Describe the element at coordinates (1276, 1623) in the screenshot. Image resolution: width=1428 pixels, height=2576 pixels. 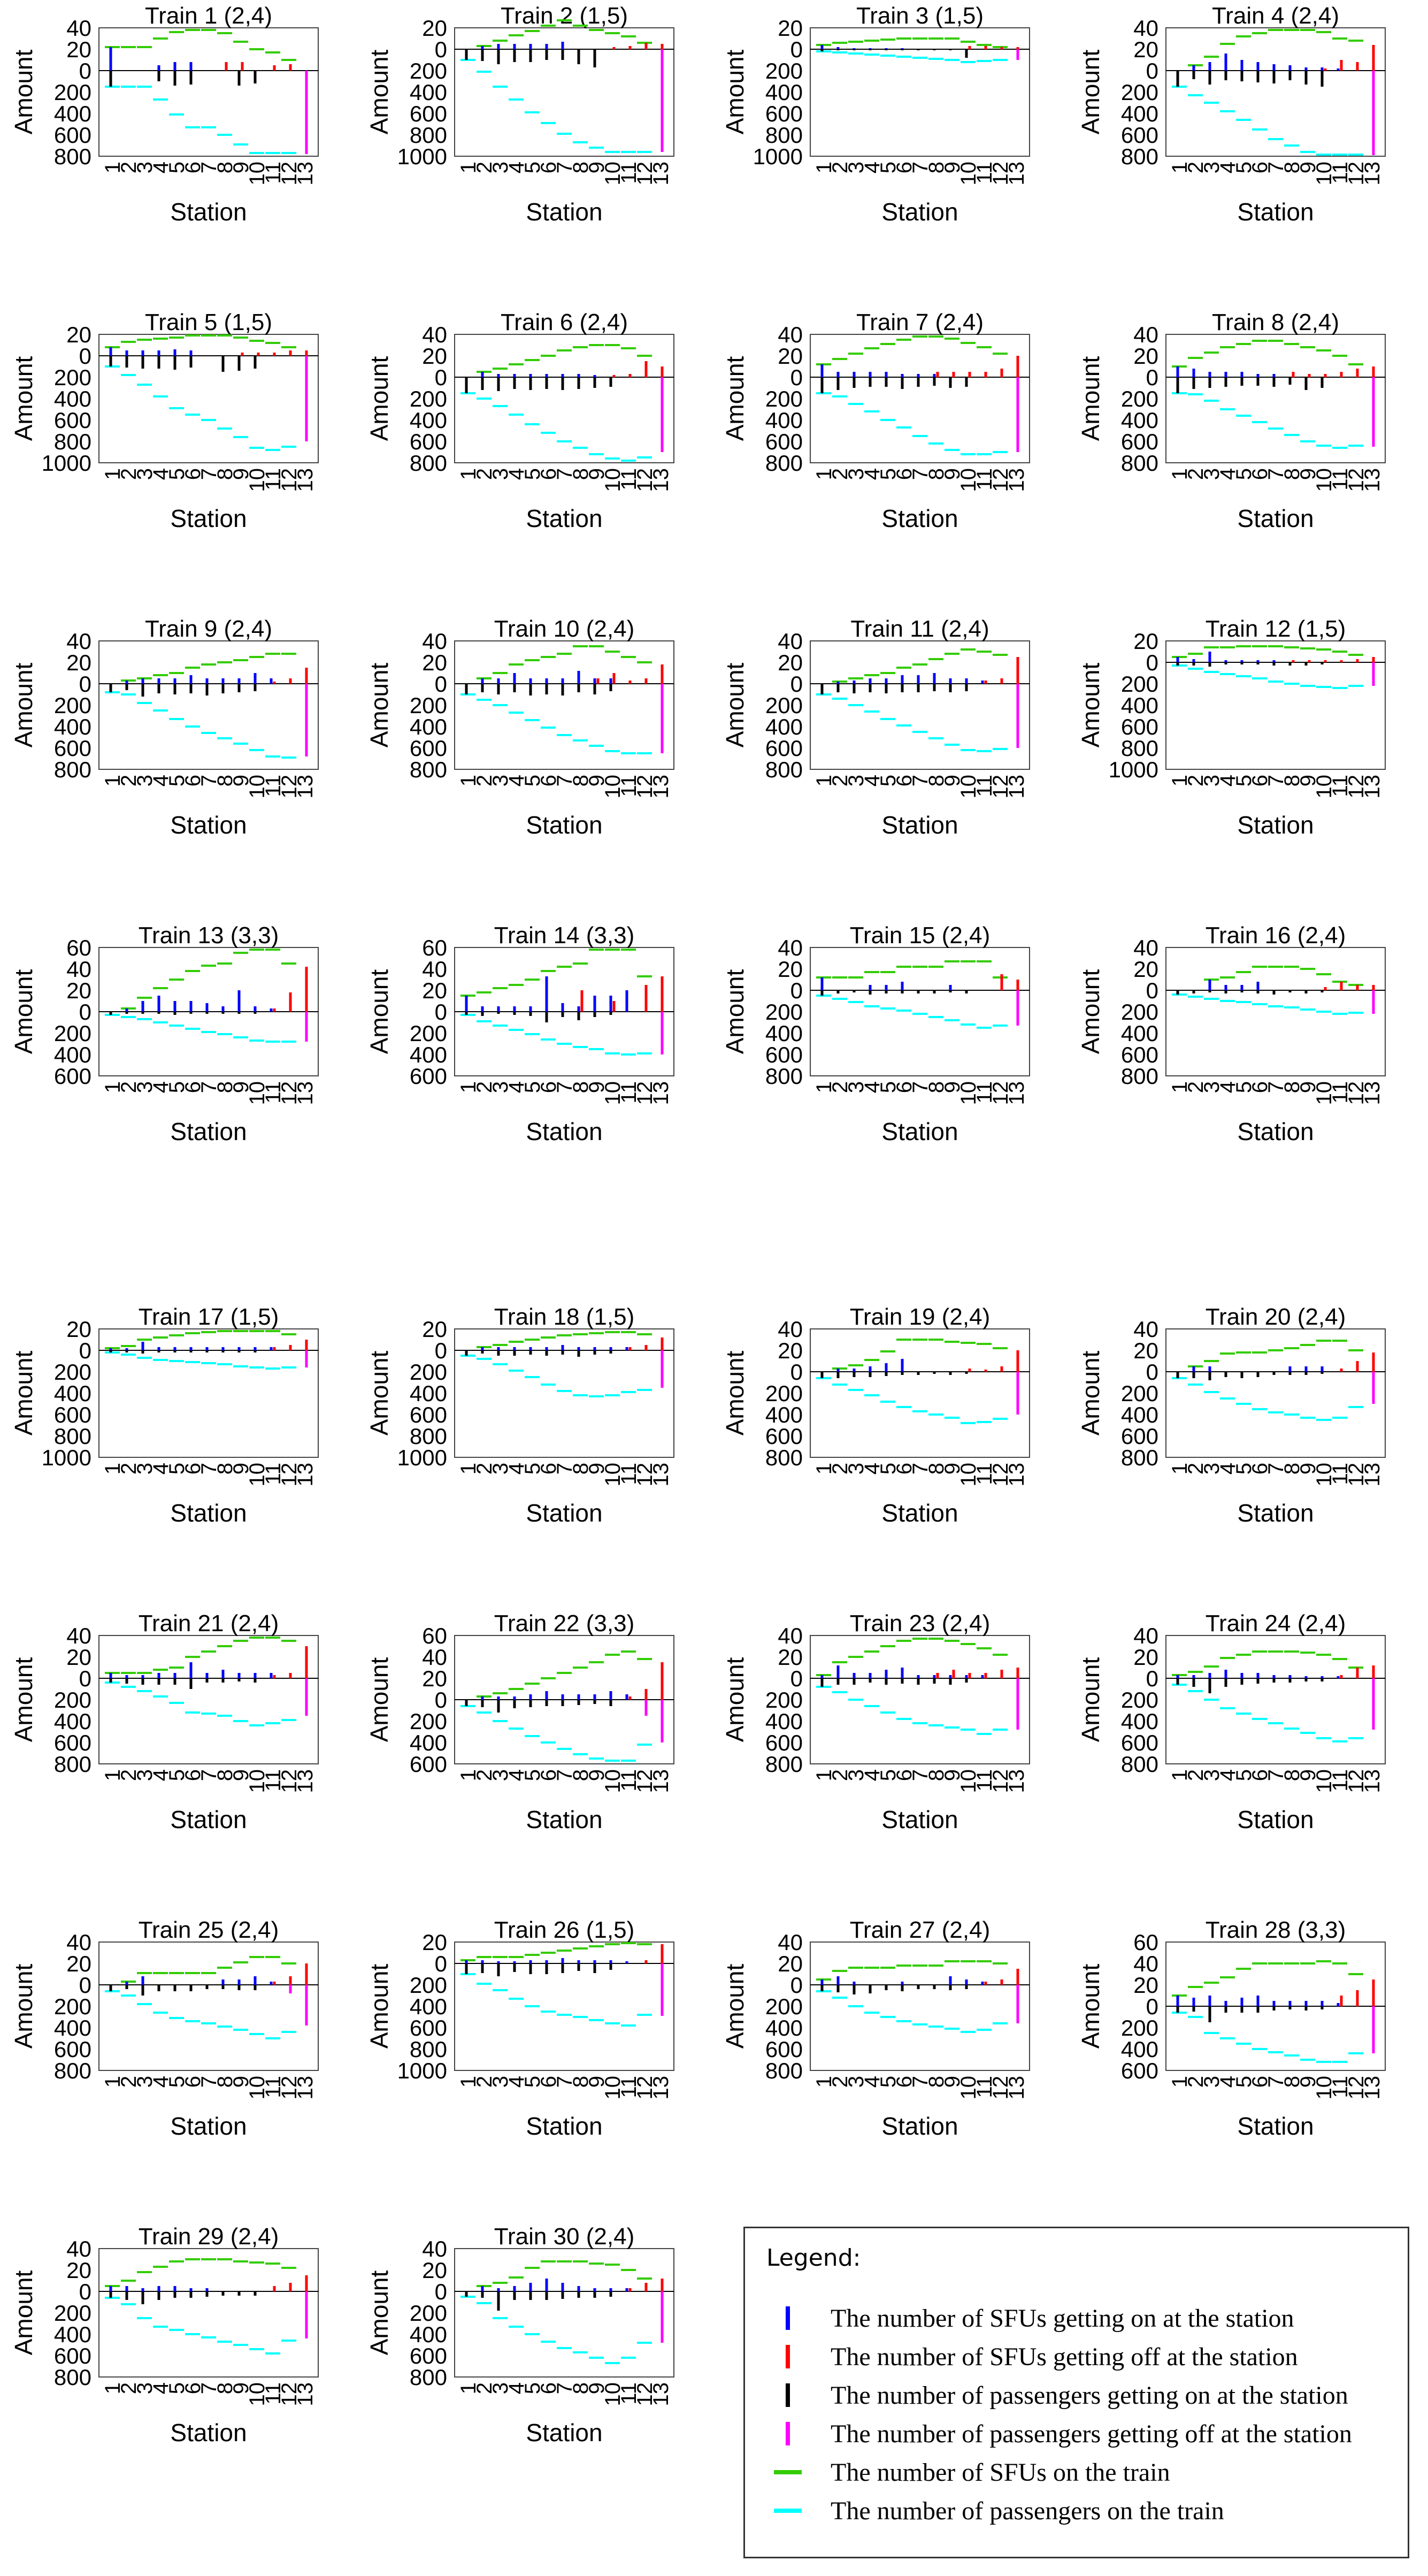
I see `chart-title: Train 24 (2,4)` at that location.